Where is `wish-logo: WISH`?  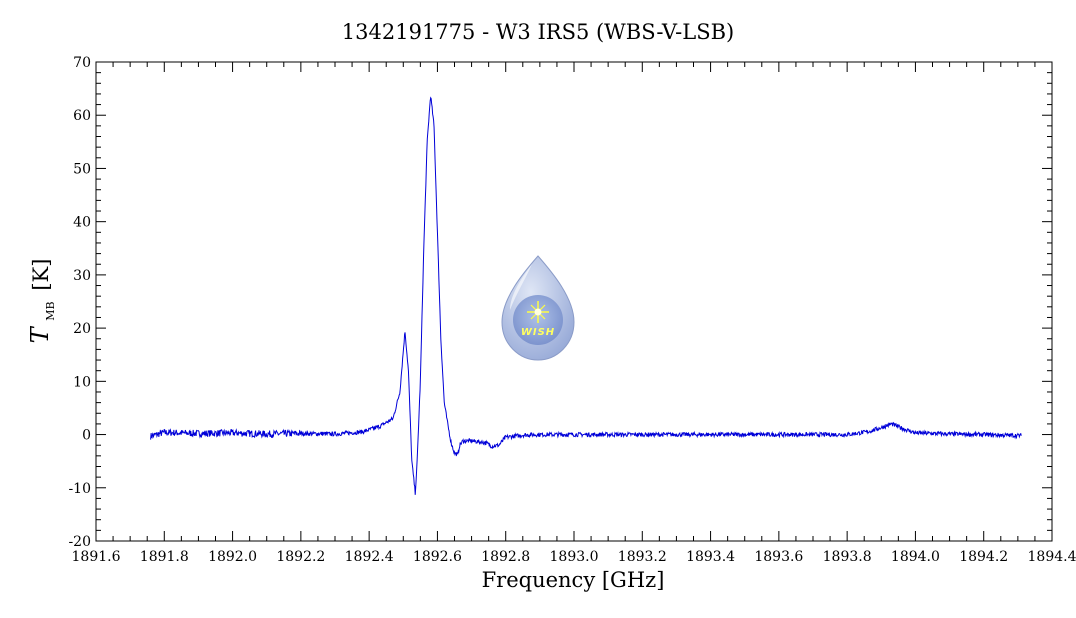
wish-logo: WISH is located at coordinates (538, 308).